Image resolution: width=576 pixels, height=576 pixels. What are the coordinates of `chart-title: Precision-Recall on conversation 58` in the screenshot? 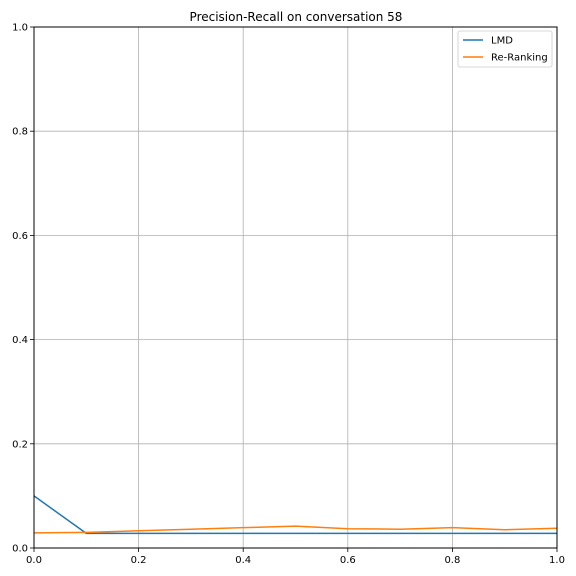 It's located at (296, 17).